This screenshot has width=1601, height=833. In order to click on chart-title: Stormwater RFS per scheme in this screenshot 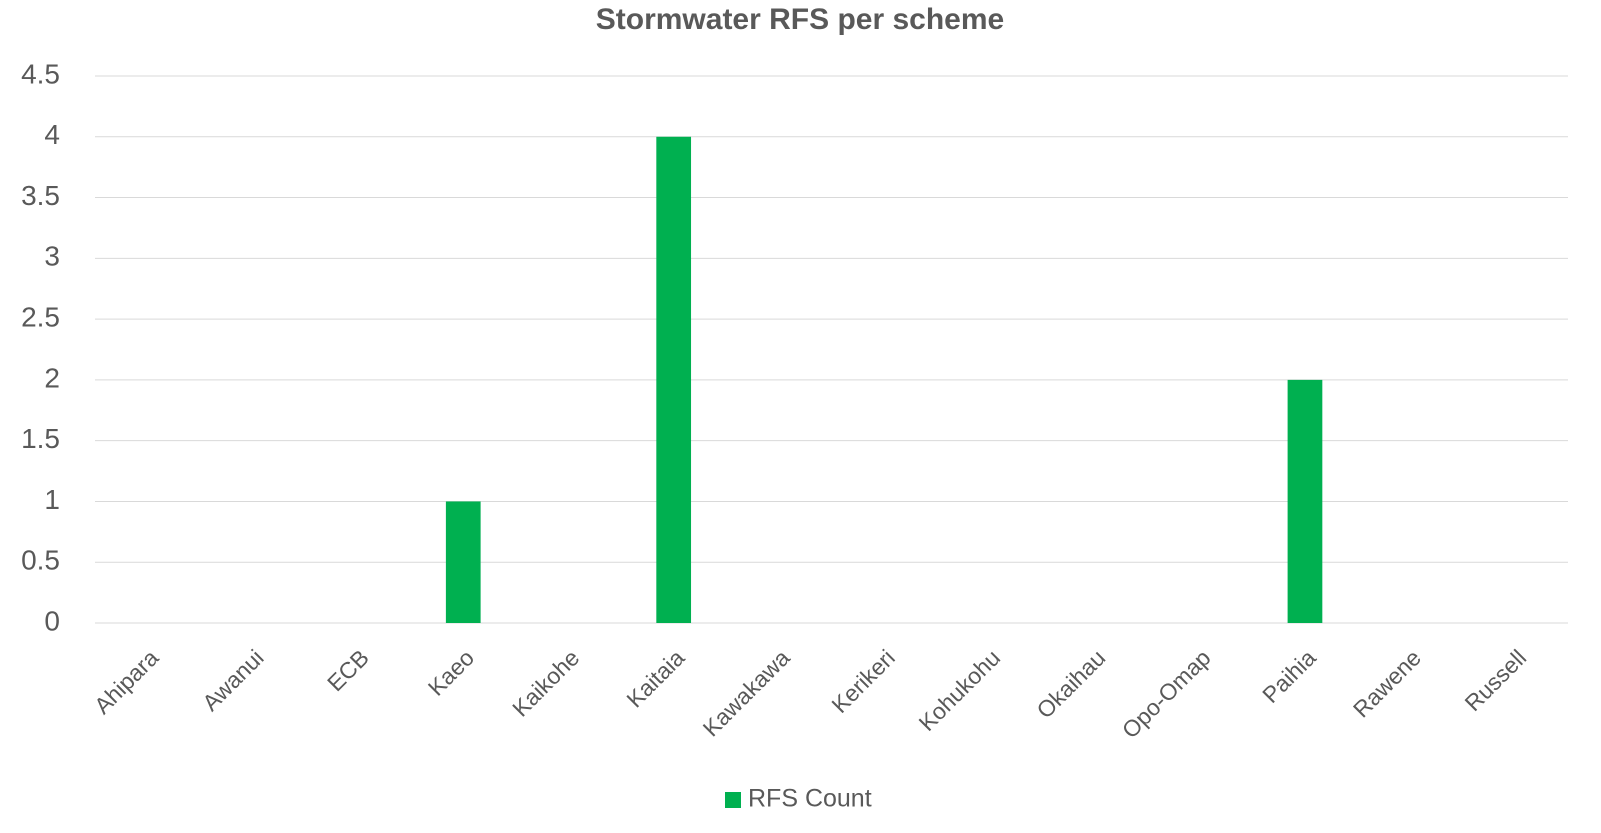, I will do `click(800, 19)`.